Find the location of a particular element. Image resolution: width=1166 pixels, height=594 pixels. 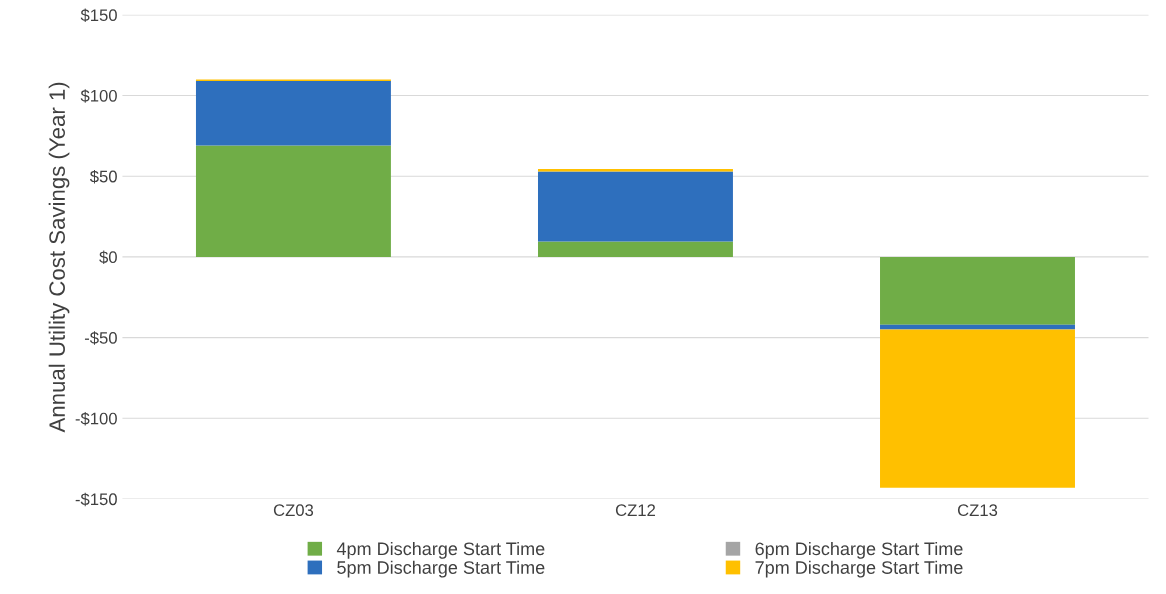

y-tick-label: -$150 is located at coordinates (96, 499).